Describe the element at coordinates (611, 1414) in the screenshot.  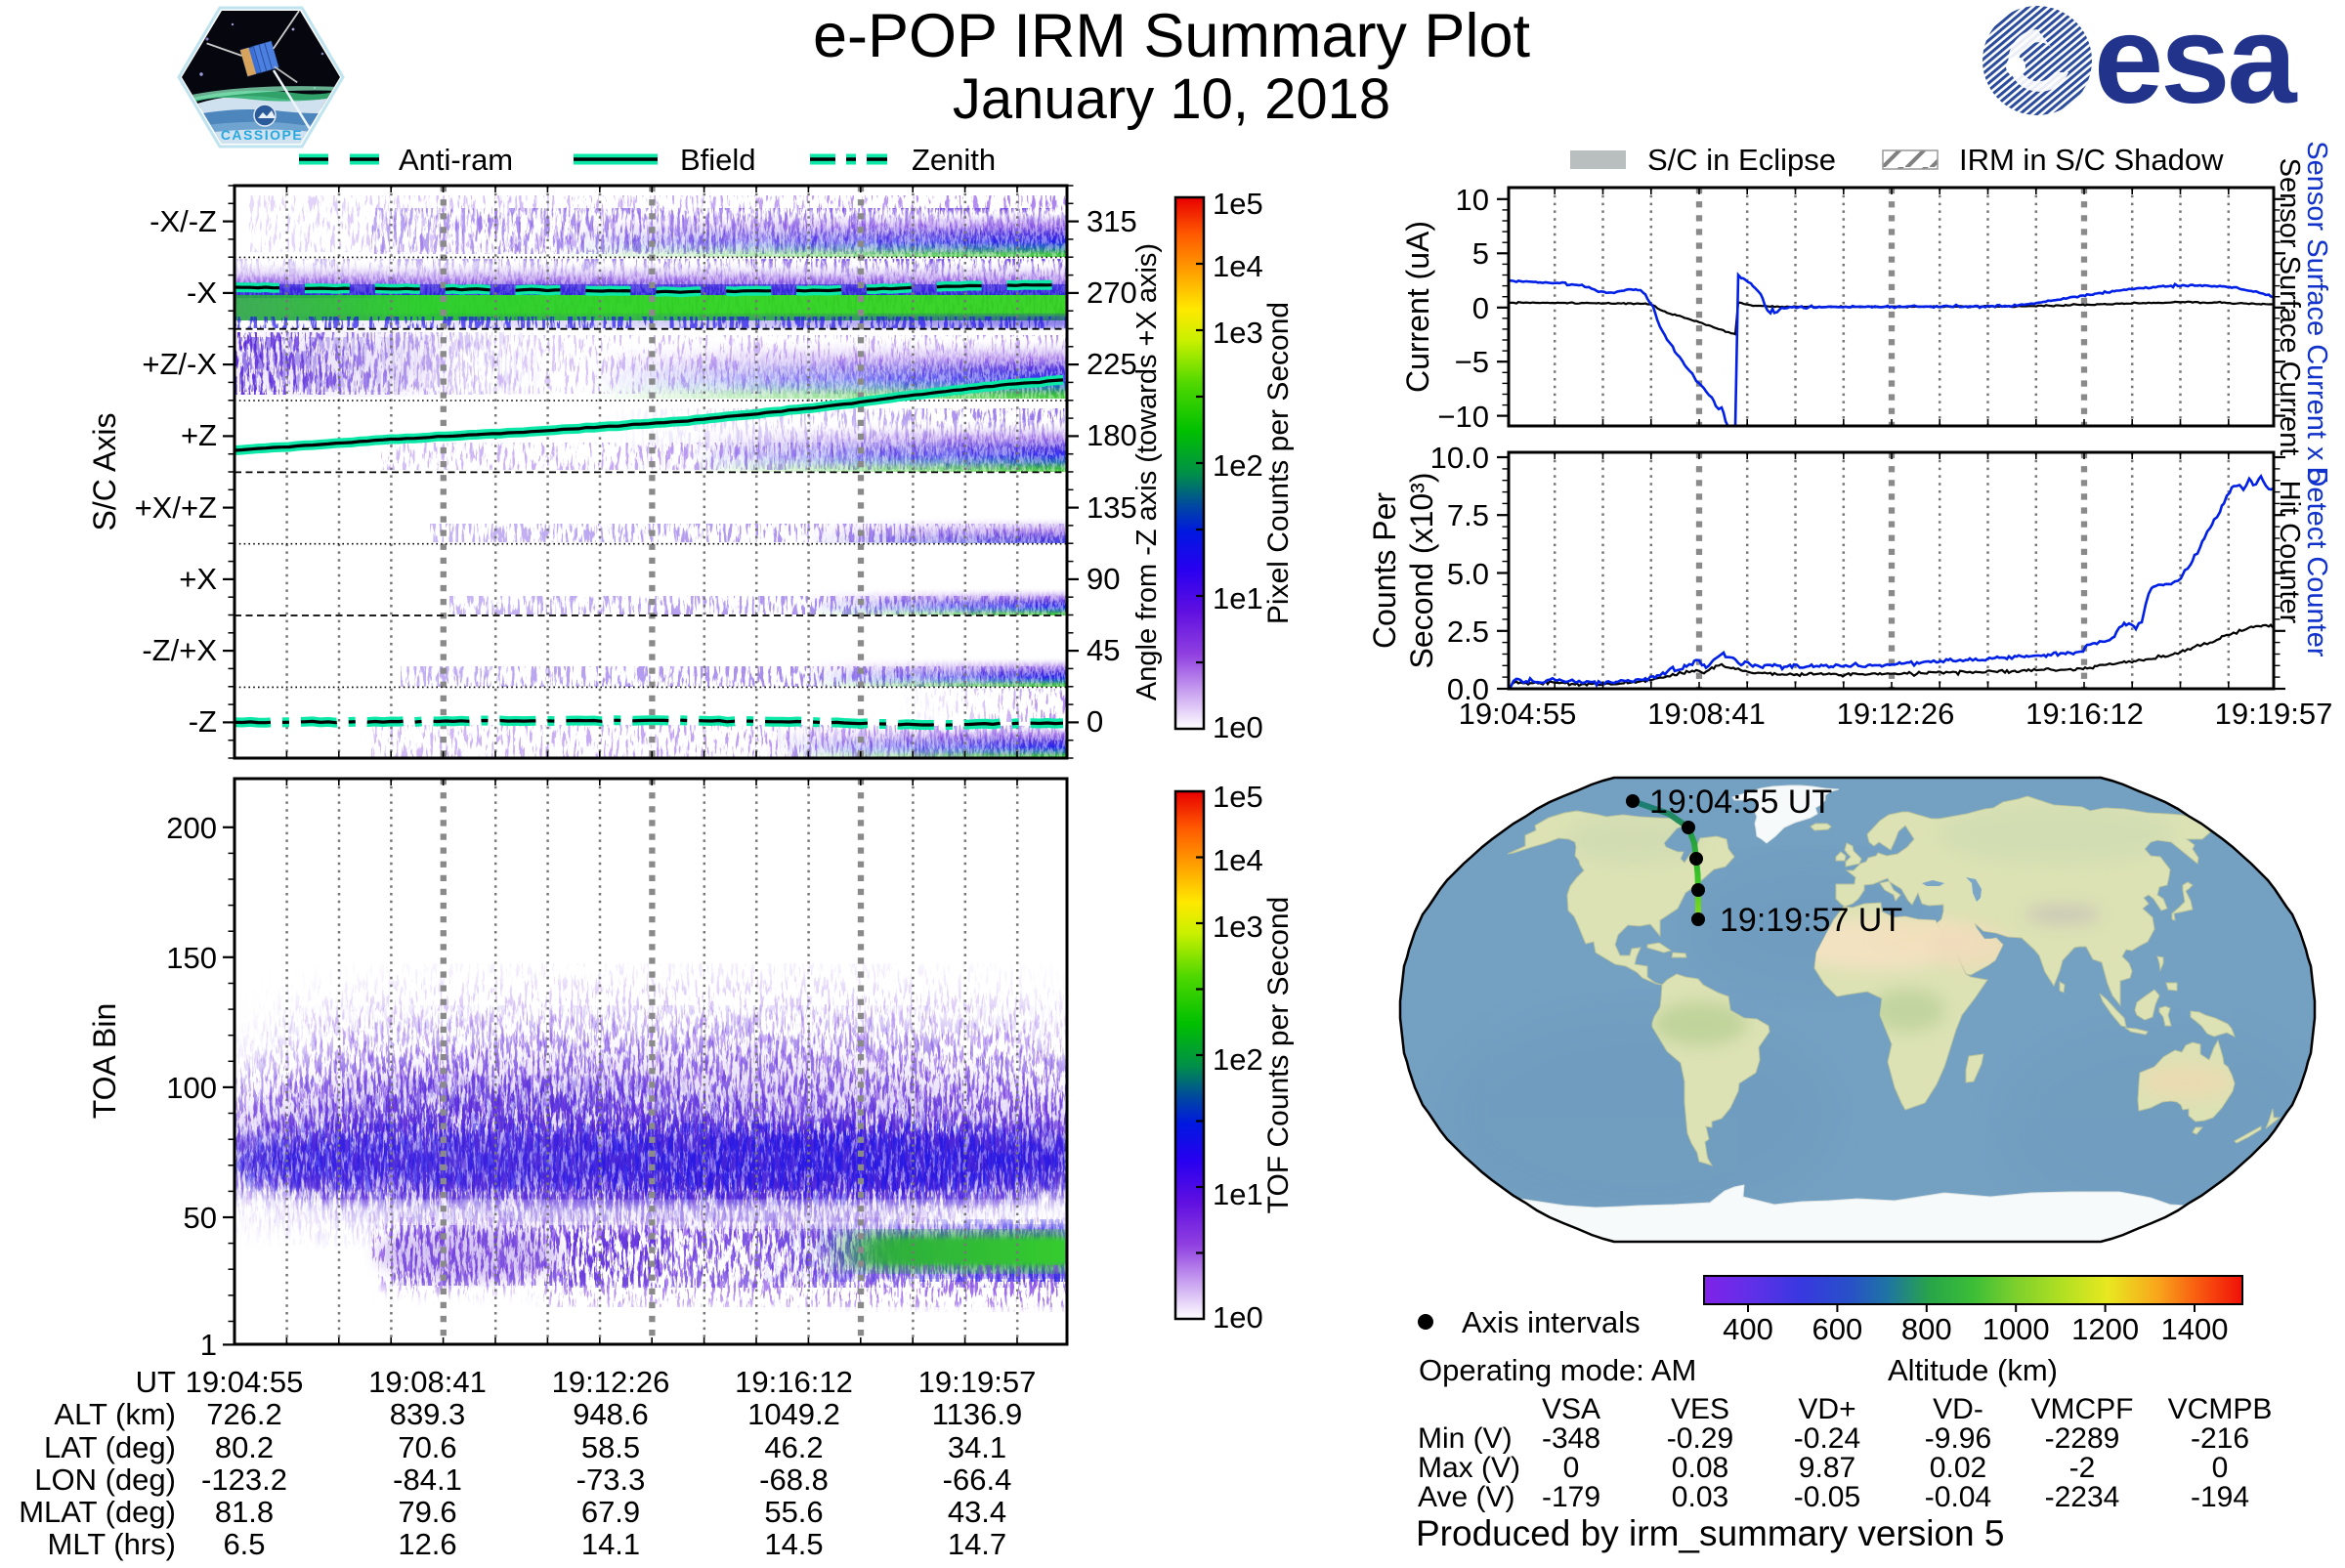
I see `svg-text: 948.6` at that location.